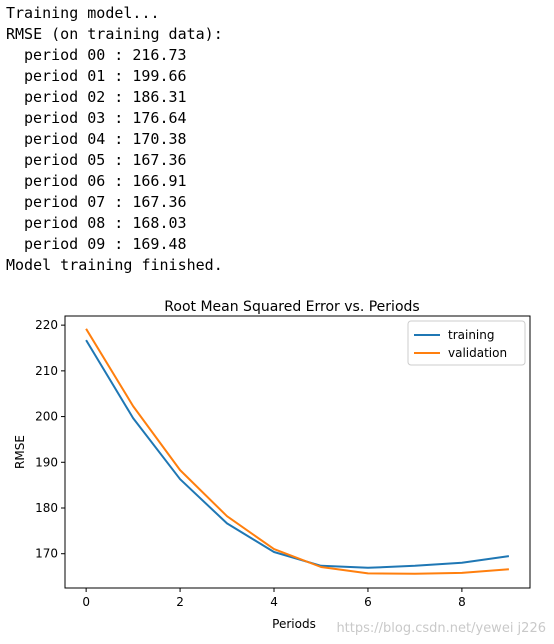 This screenshot has height=644, width=554. I want to click on legend-label-training: training, so click(471, 335).